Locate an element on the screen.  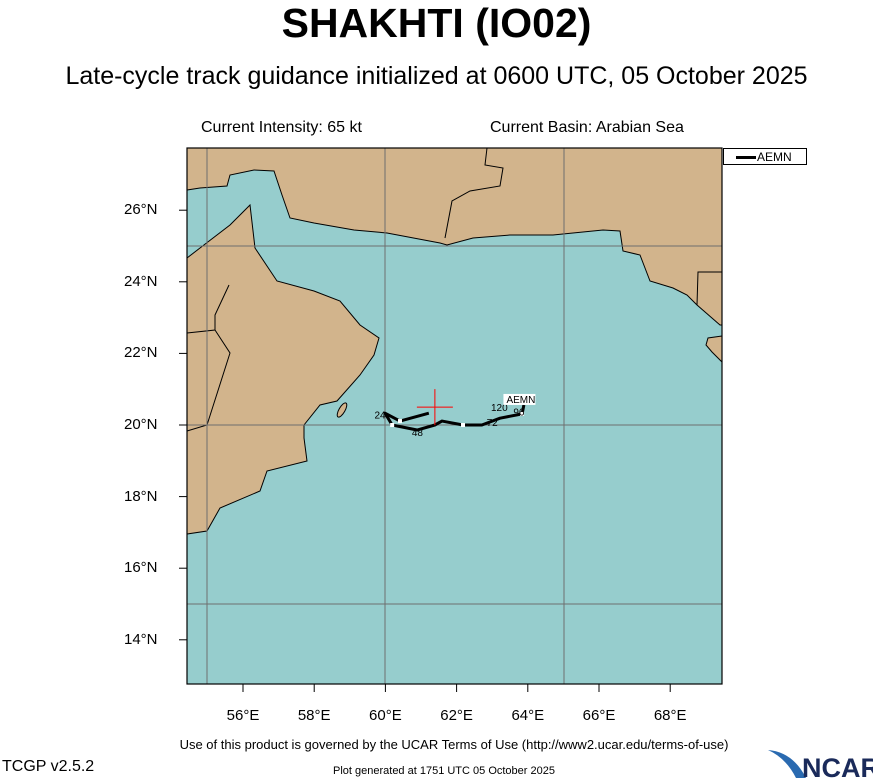
ncar-logo: NCAR is located at coordinates (820, 765).